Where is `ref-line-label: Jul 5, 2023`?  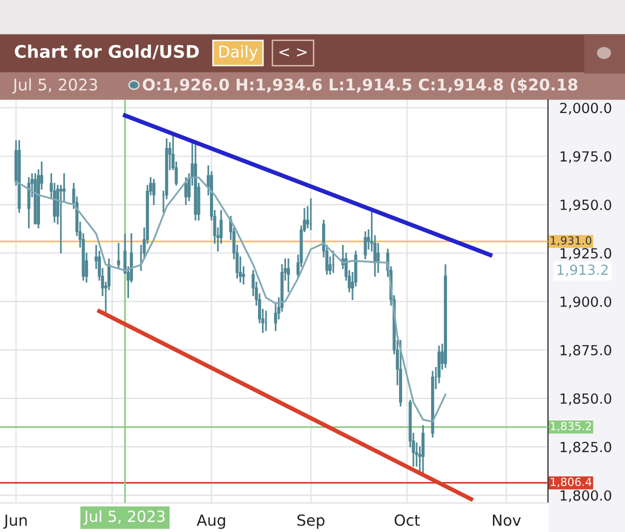
ref-line-label: Jul 5, 2023 is located at coordinates (124, 517).